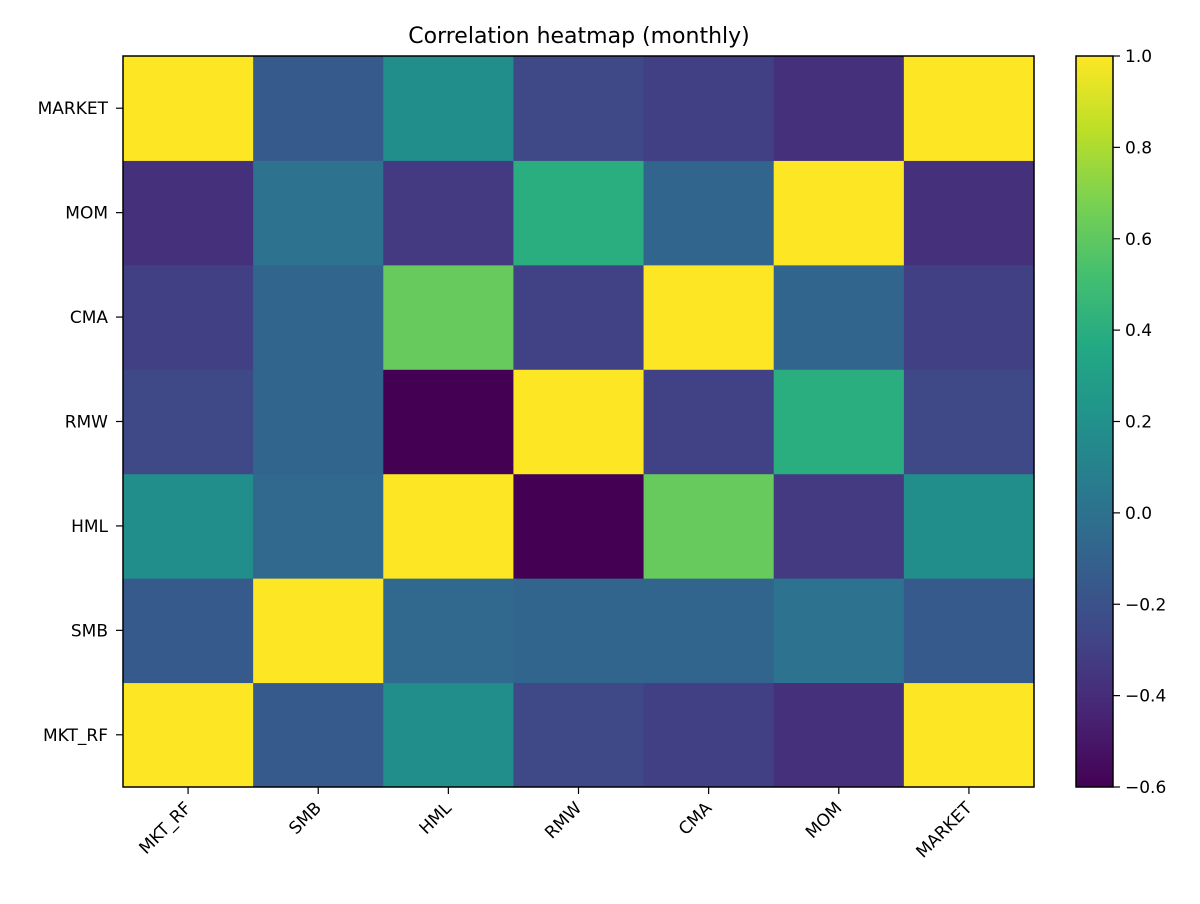 The width and height of the screenshot is (1200, 904). Describe the element at coordinates (839, 108) in the screenshot. I see `heatmap-cell-market-mom` at that location.